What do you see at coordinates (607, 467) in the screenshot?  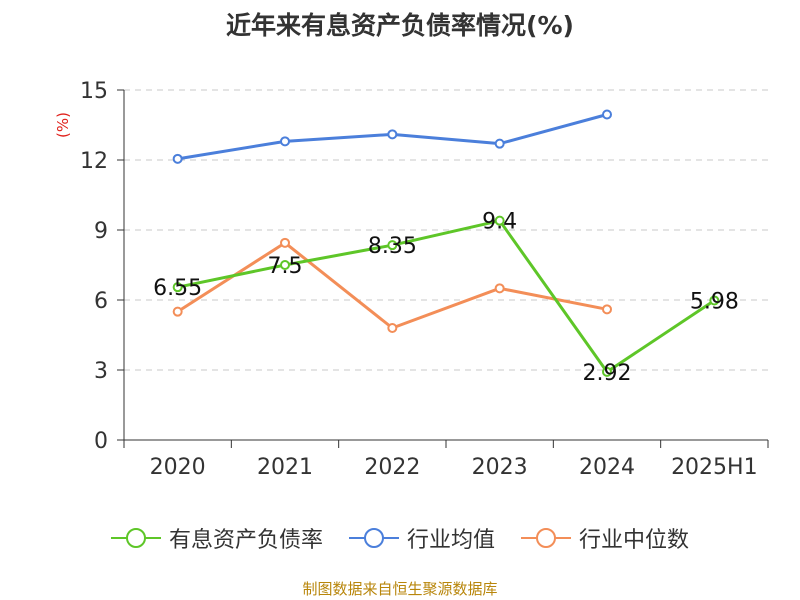 I see `x-tick-label: 2024` at bounding box center [607, 467].